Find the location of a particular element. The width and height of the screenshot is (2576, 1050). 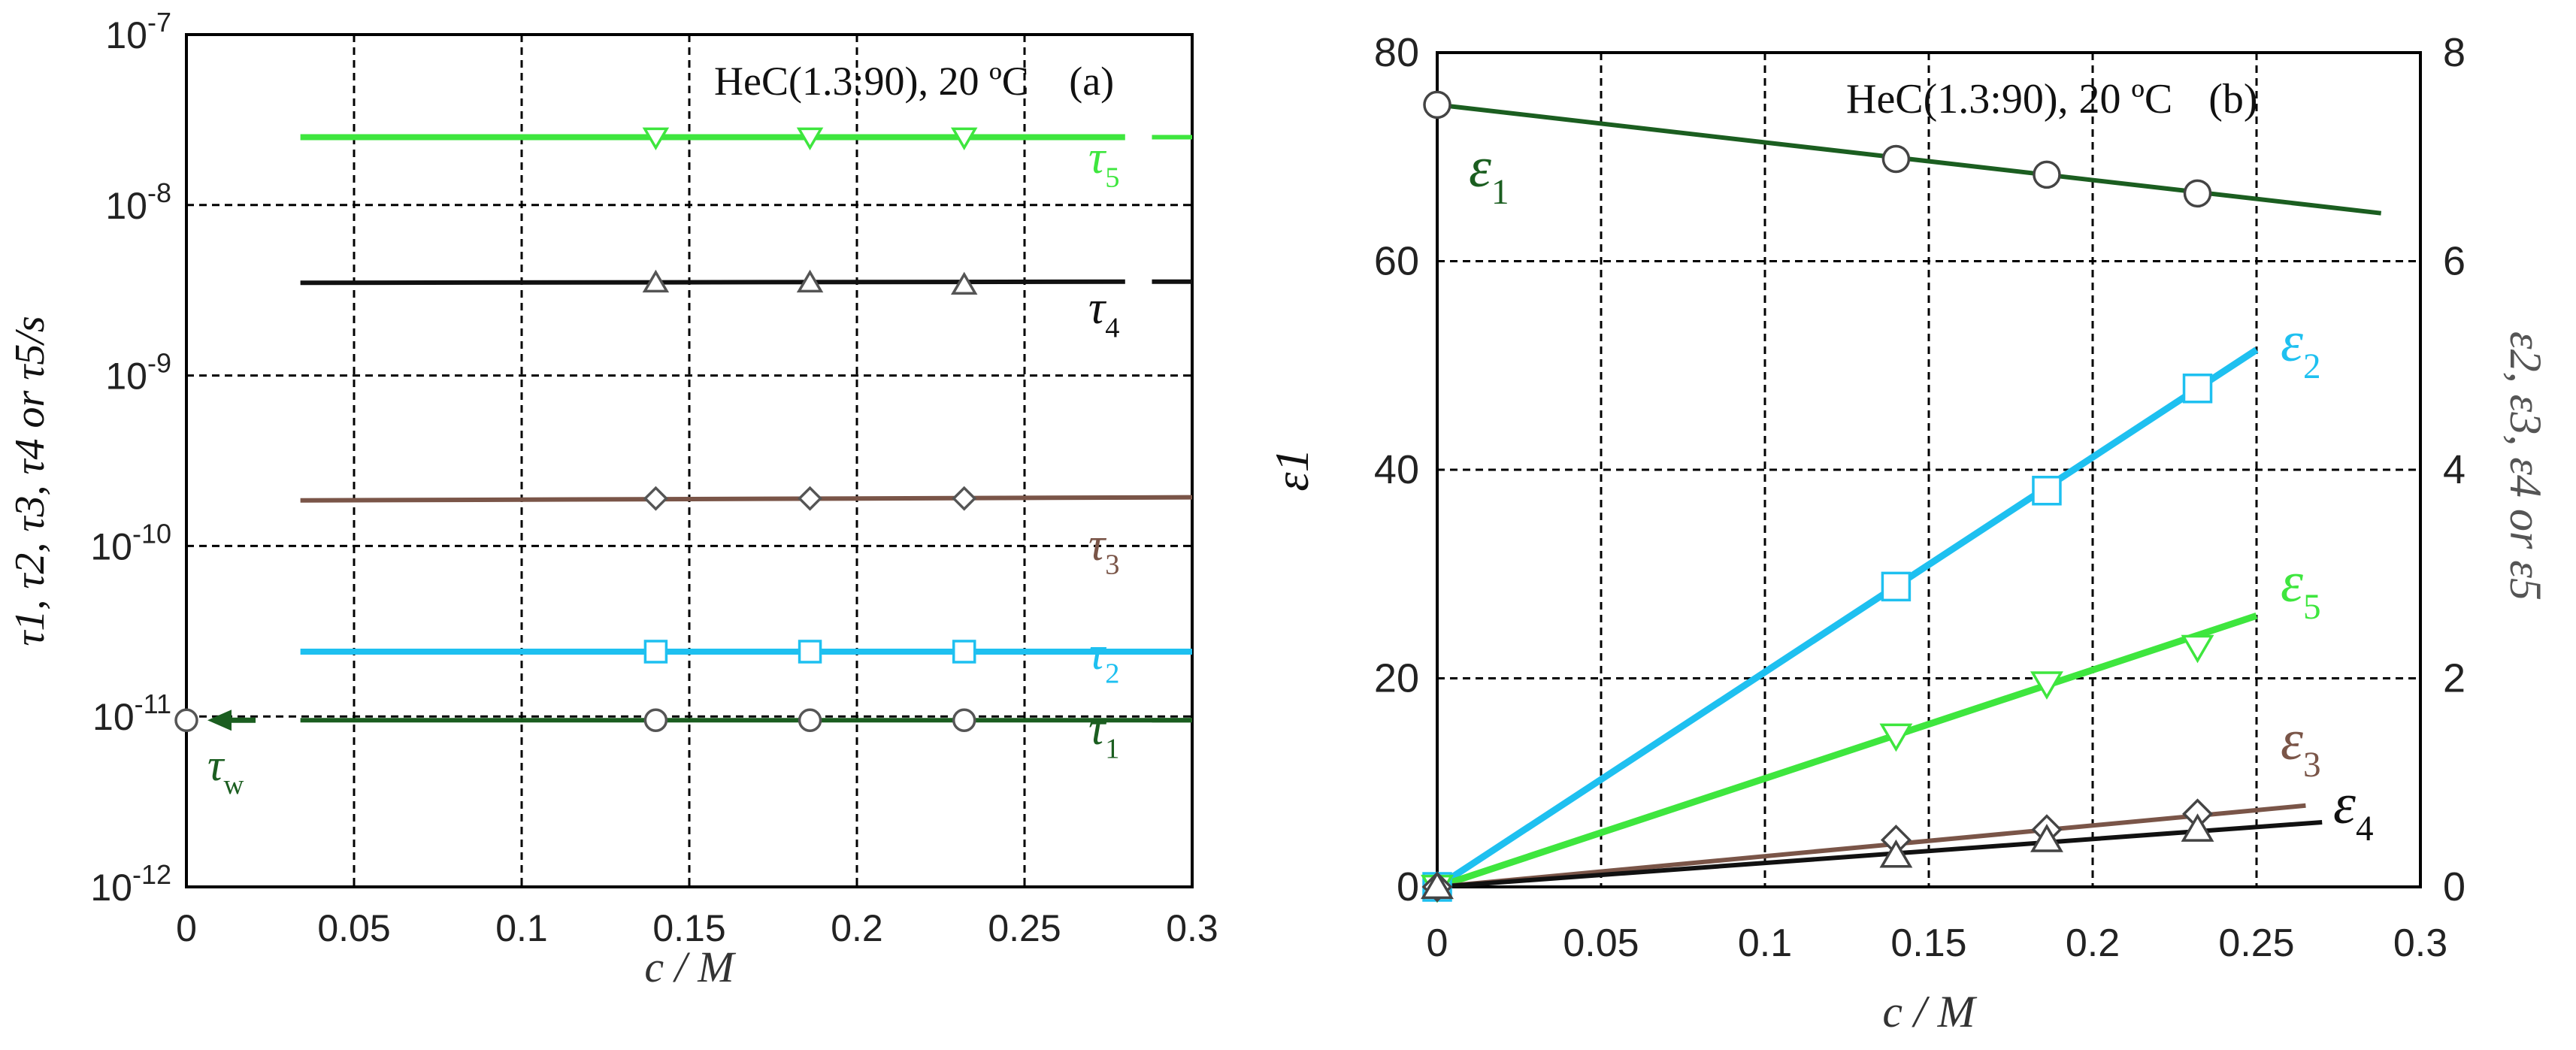

panel-a-series-label-tau5-symbol: τ is located at coordinates (1097, 157).